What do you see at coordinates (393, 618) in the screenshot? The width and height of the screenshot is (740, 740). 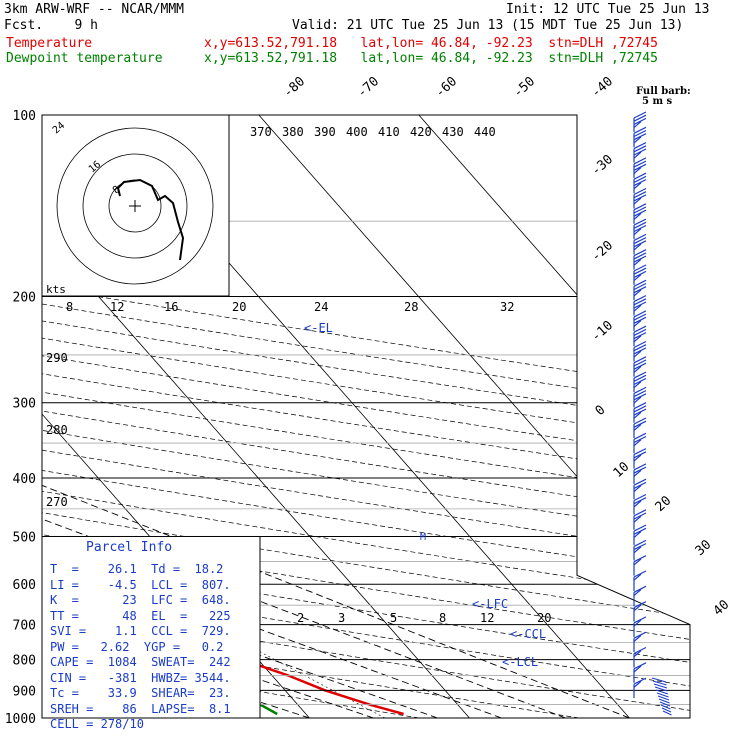 I see `mixing-ratio-label: 5` at bounding box center [393, 618].